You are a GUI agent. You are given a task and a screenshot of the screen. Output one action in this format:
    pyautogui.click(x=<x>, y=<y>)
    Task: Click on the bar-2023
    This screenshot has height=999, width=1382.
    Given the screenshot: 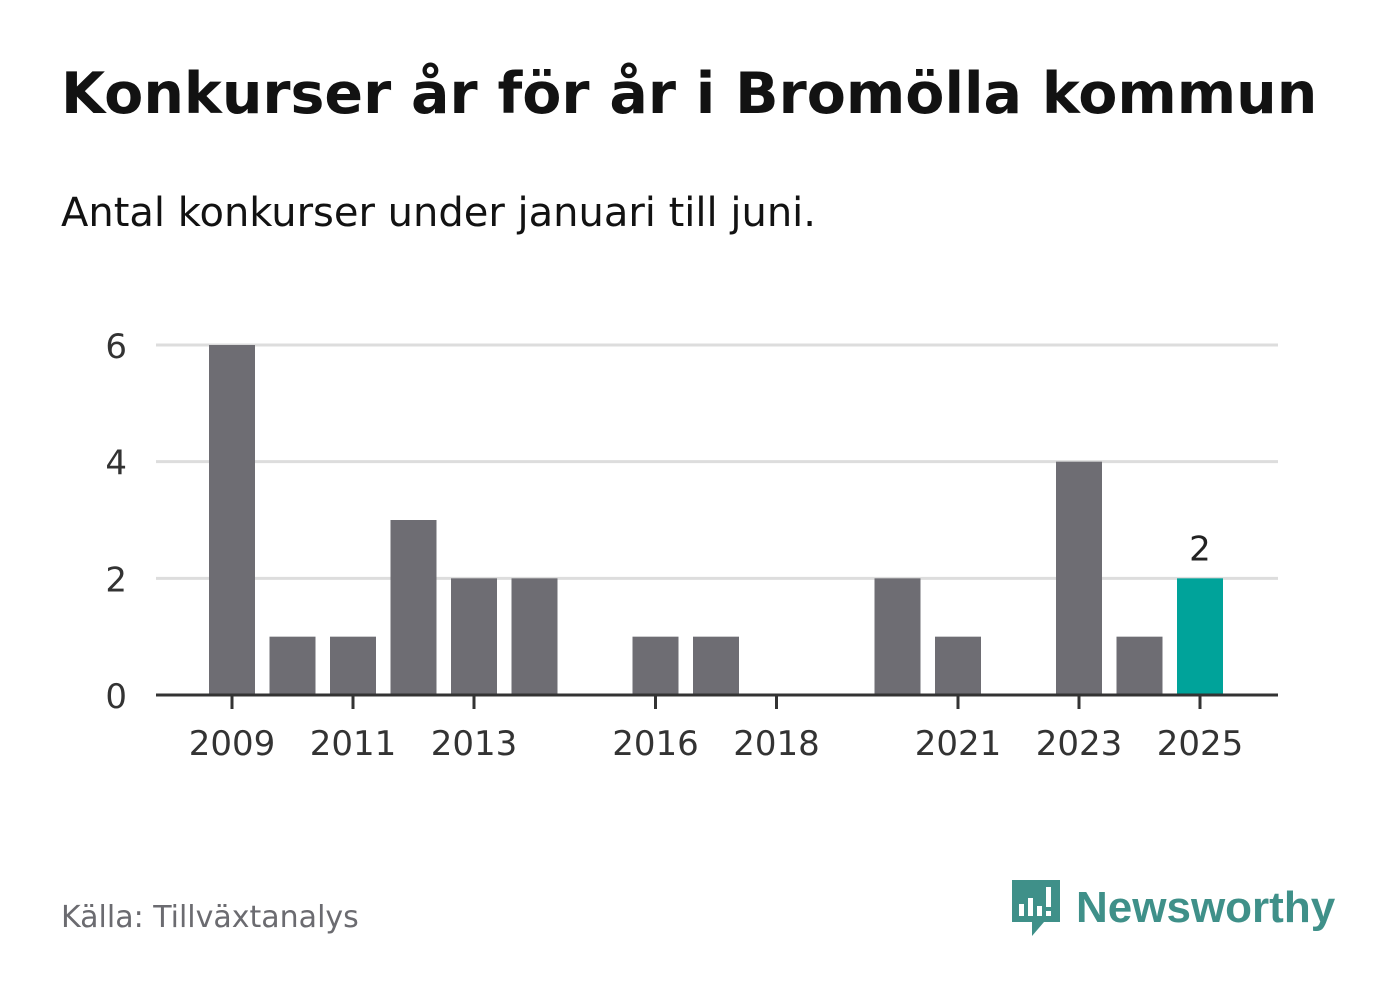 What is the action you would take?
    pyautogui.click(x=1079, y=578)
    